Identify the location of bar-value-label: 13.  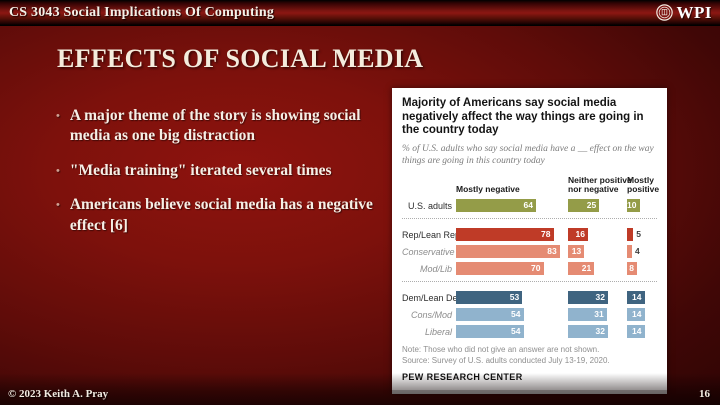
(576, 251).